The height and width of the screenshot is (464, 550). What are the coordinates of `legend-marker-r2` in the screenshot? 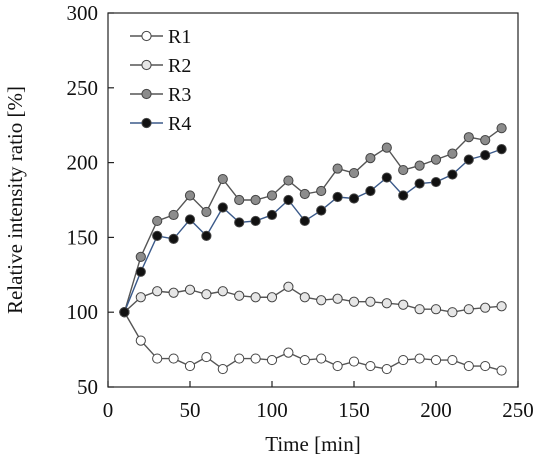 It's located at (146, 65).